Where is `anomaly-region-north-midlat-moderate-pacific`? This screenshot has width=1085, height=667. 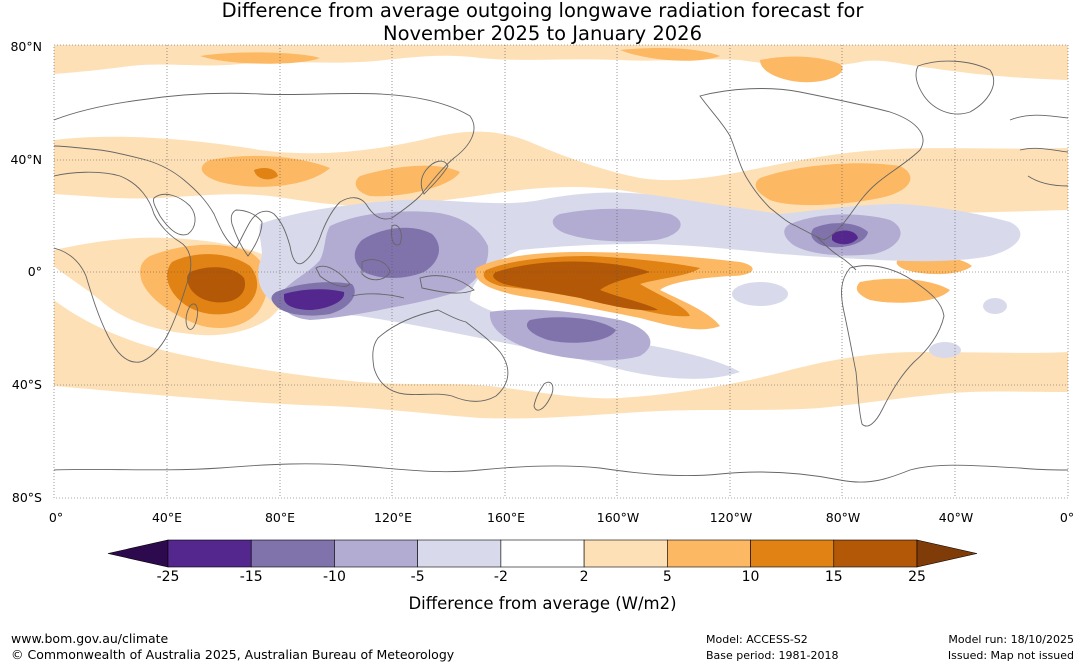 anomaly-region-north-midlat-moderate-pacific is located at coordinates (407, 181).